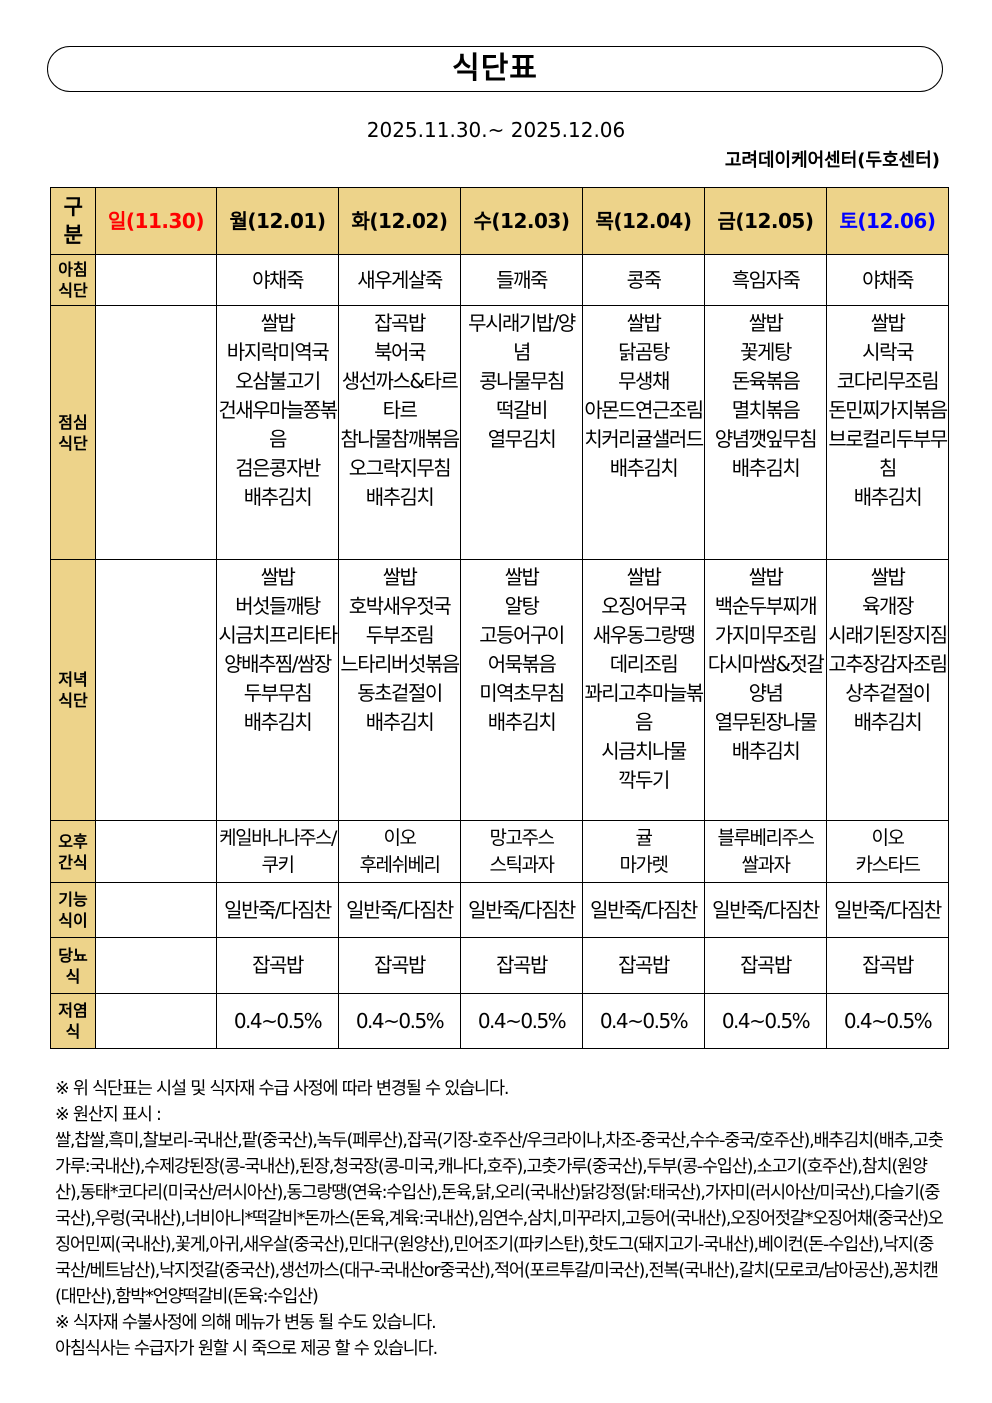 This screenshot has height=1403, width=992. What do you see at coordinates (277, 690) in the screenshot?
I see `menu-cell: 쌀밥 버섯들깨탕 시금치프리타타 양배추찜/쌈장 두부무침 배추김치` at bounding box center [277, 690].